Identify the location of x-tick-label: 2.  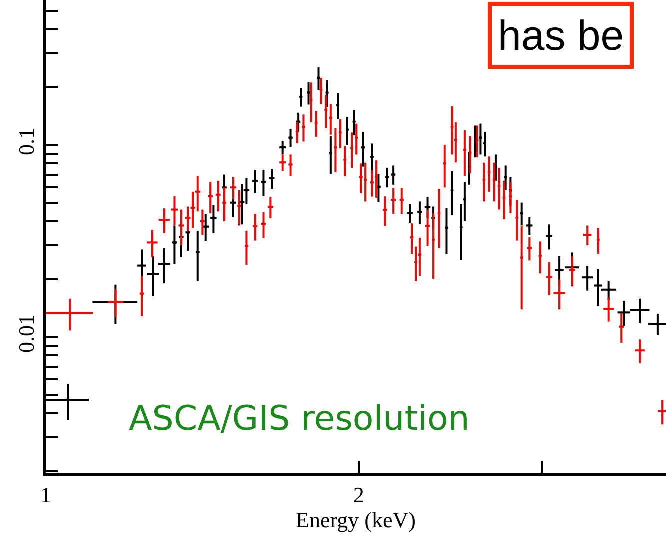
(358, 495).